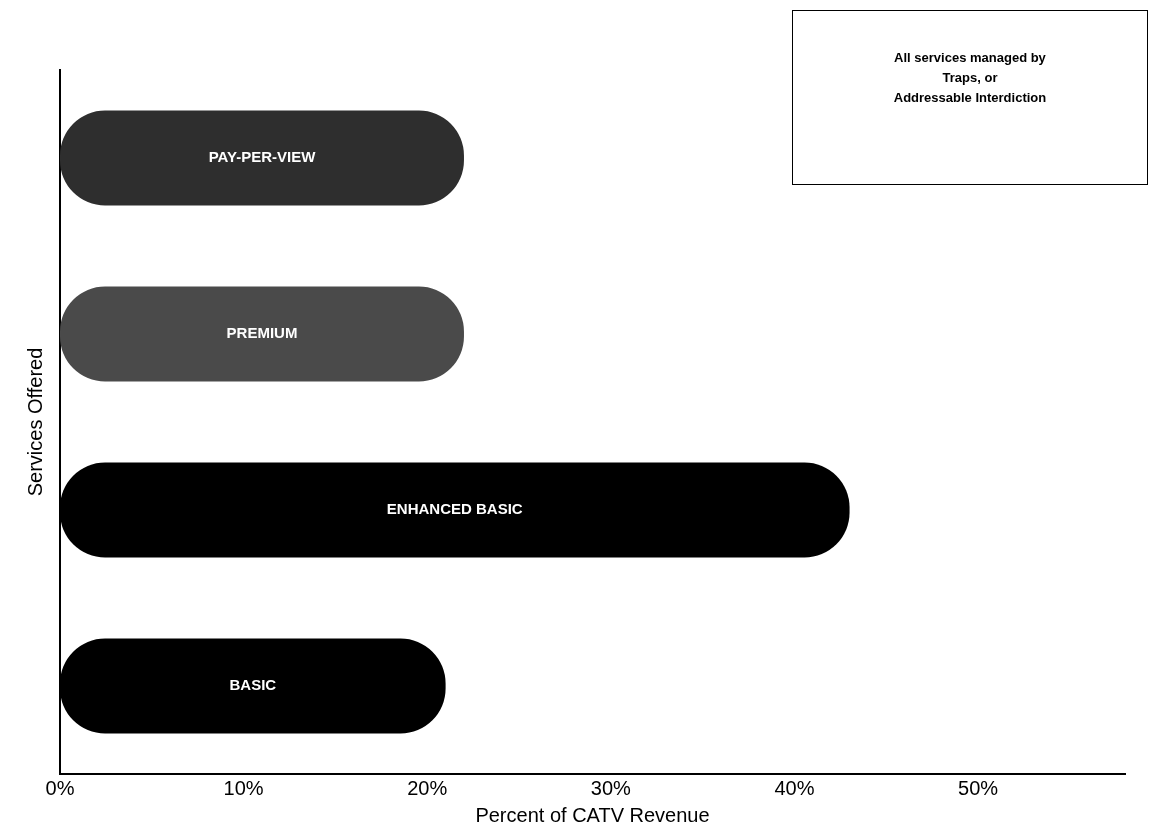  Describe the element at coordinates (592, 814) in the screenshot. I see `x-axis-title: Percent of CATV Revenue` at that location.